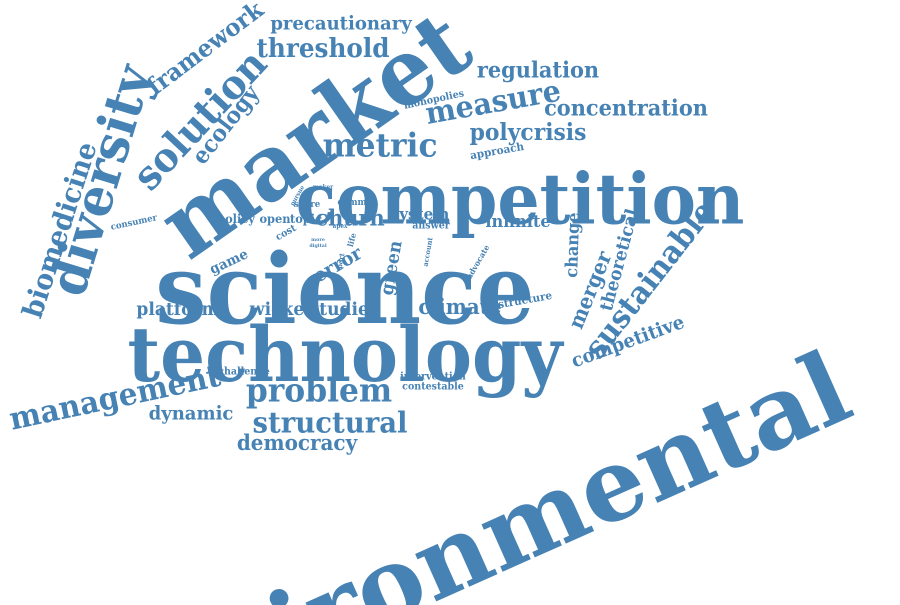  What do you see at coordinates (433, 386) in the screenshot?
I see `word-contestable: contestable` at bounding box center [433, 386].